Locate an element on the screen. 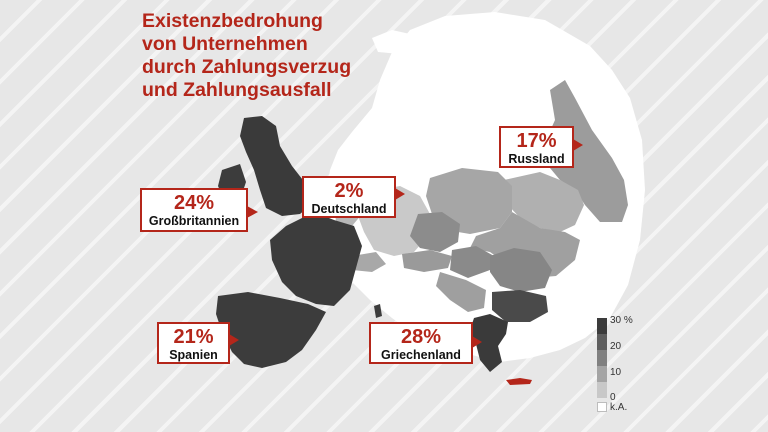 The width and height of the screenshot is (768, 432). callout-russland-country: Russland is located at coordinates (536, 159).